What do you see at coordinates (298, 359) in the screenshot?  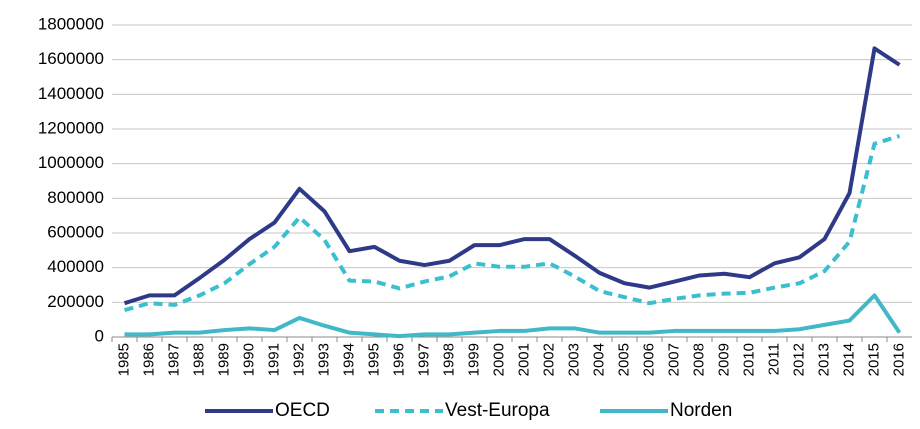 I see `x-tick-label: 1992` at bounding box center [298, 359].